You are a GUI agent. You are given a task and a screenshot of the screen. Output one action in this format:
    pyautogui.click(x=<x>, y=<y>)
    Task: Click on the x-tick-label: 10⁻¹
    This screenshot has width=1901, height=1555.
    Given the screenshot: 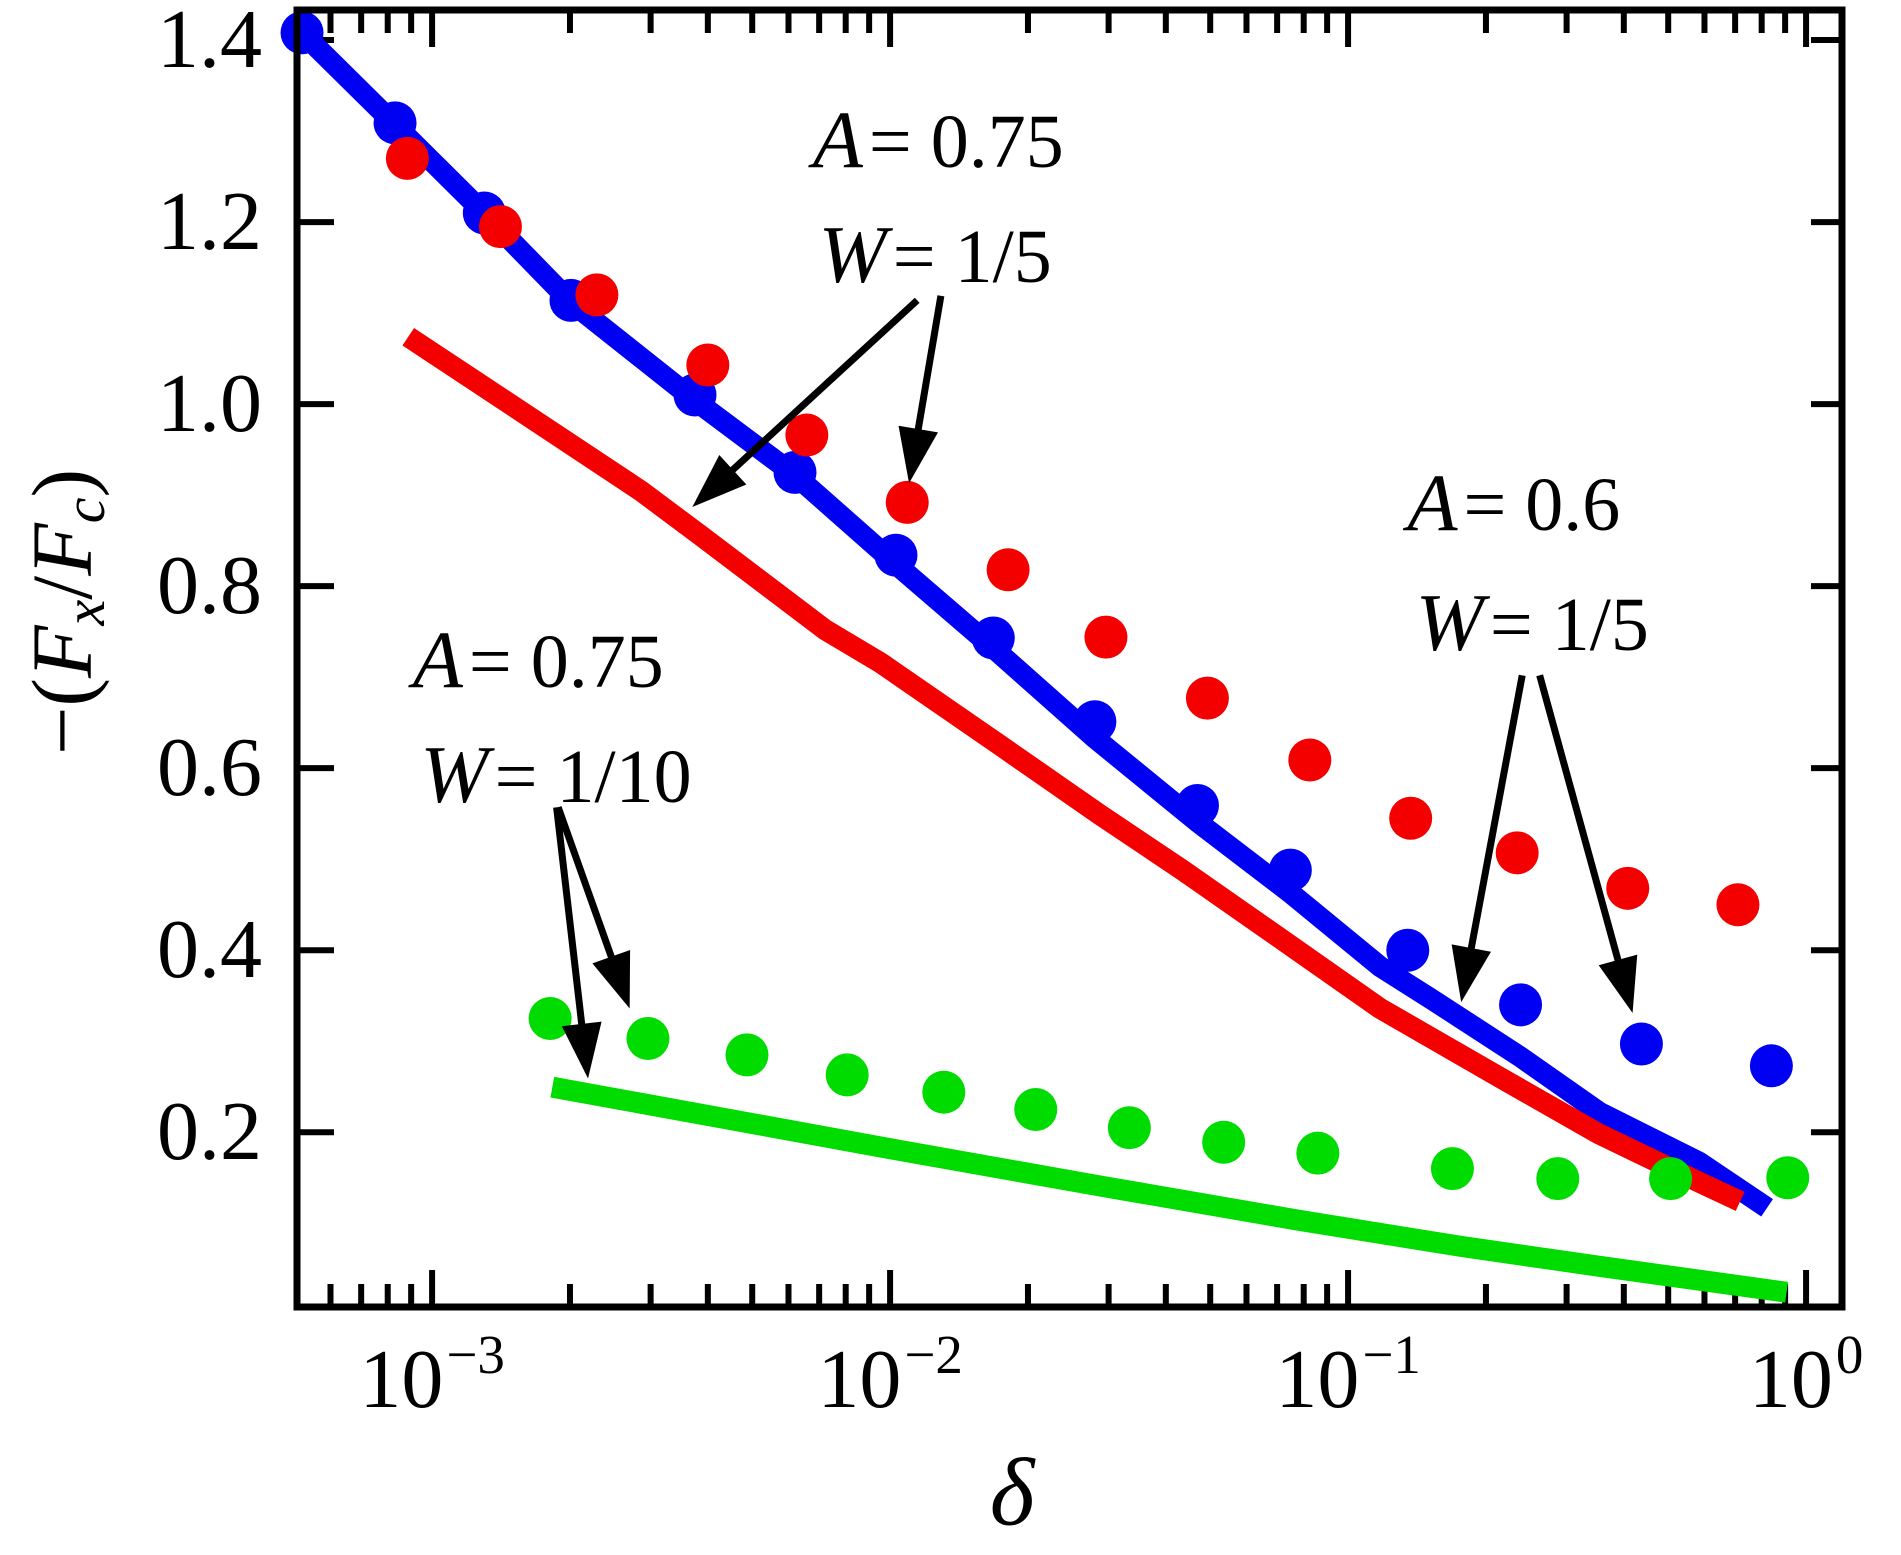 What is the action you would take?
    pyautogui.click(x=1348, y=1374)
    